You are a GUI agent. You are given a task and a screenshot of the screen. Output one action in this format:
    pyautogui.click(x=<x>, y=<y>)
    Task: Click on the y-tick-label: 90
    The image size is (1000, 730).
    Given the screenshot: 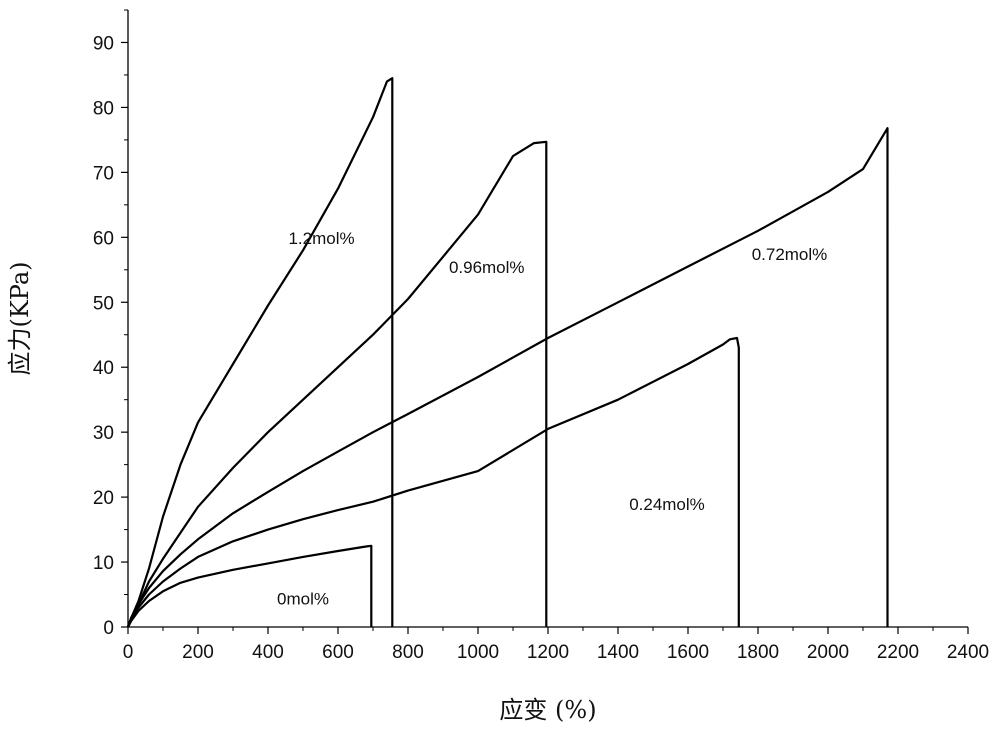 What is the action you would take?
    pyautogui.click(x=103, y=43)
    